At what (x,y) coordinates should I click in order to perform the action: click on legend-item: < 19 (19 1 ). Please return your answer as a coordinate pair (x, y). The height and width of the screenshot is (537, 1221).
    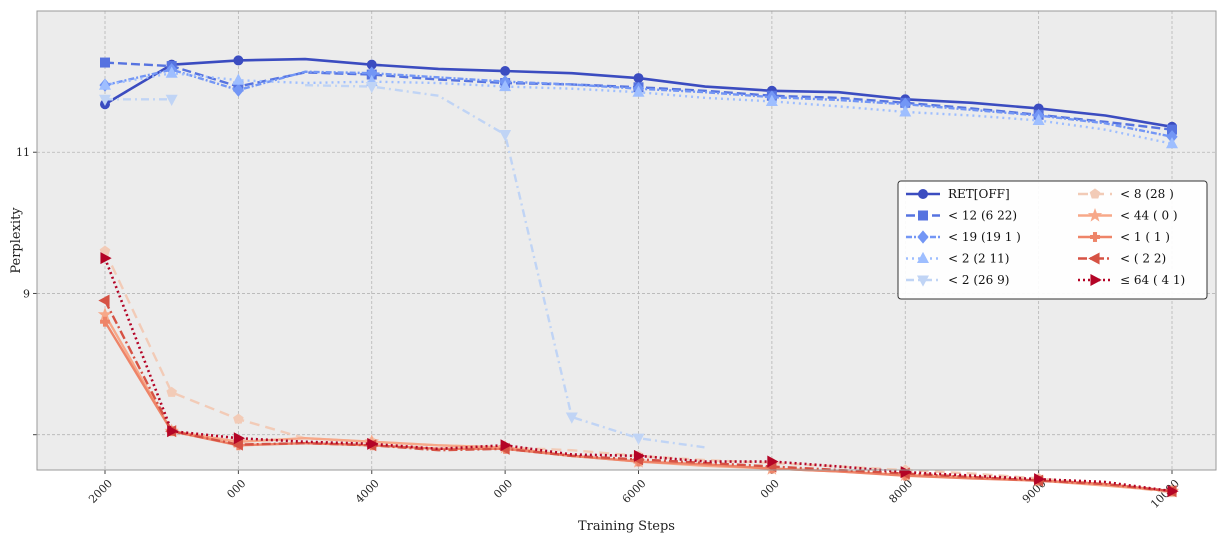
    Looking at the image, I should click on (963, 237).